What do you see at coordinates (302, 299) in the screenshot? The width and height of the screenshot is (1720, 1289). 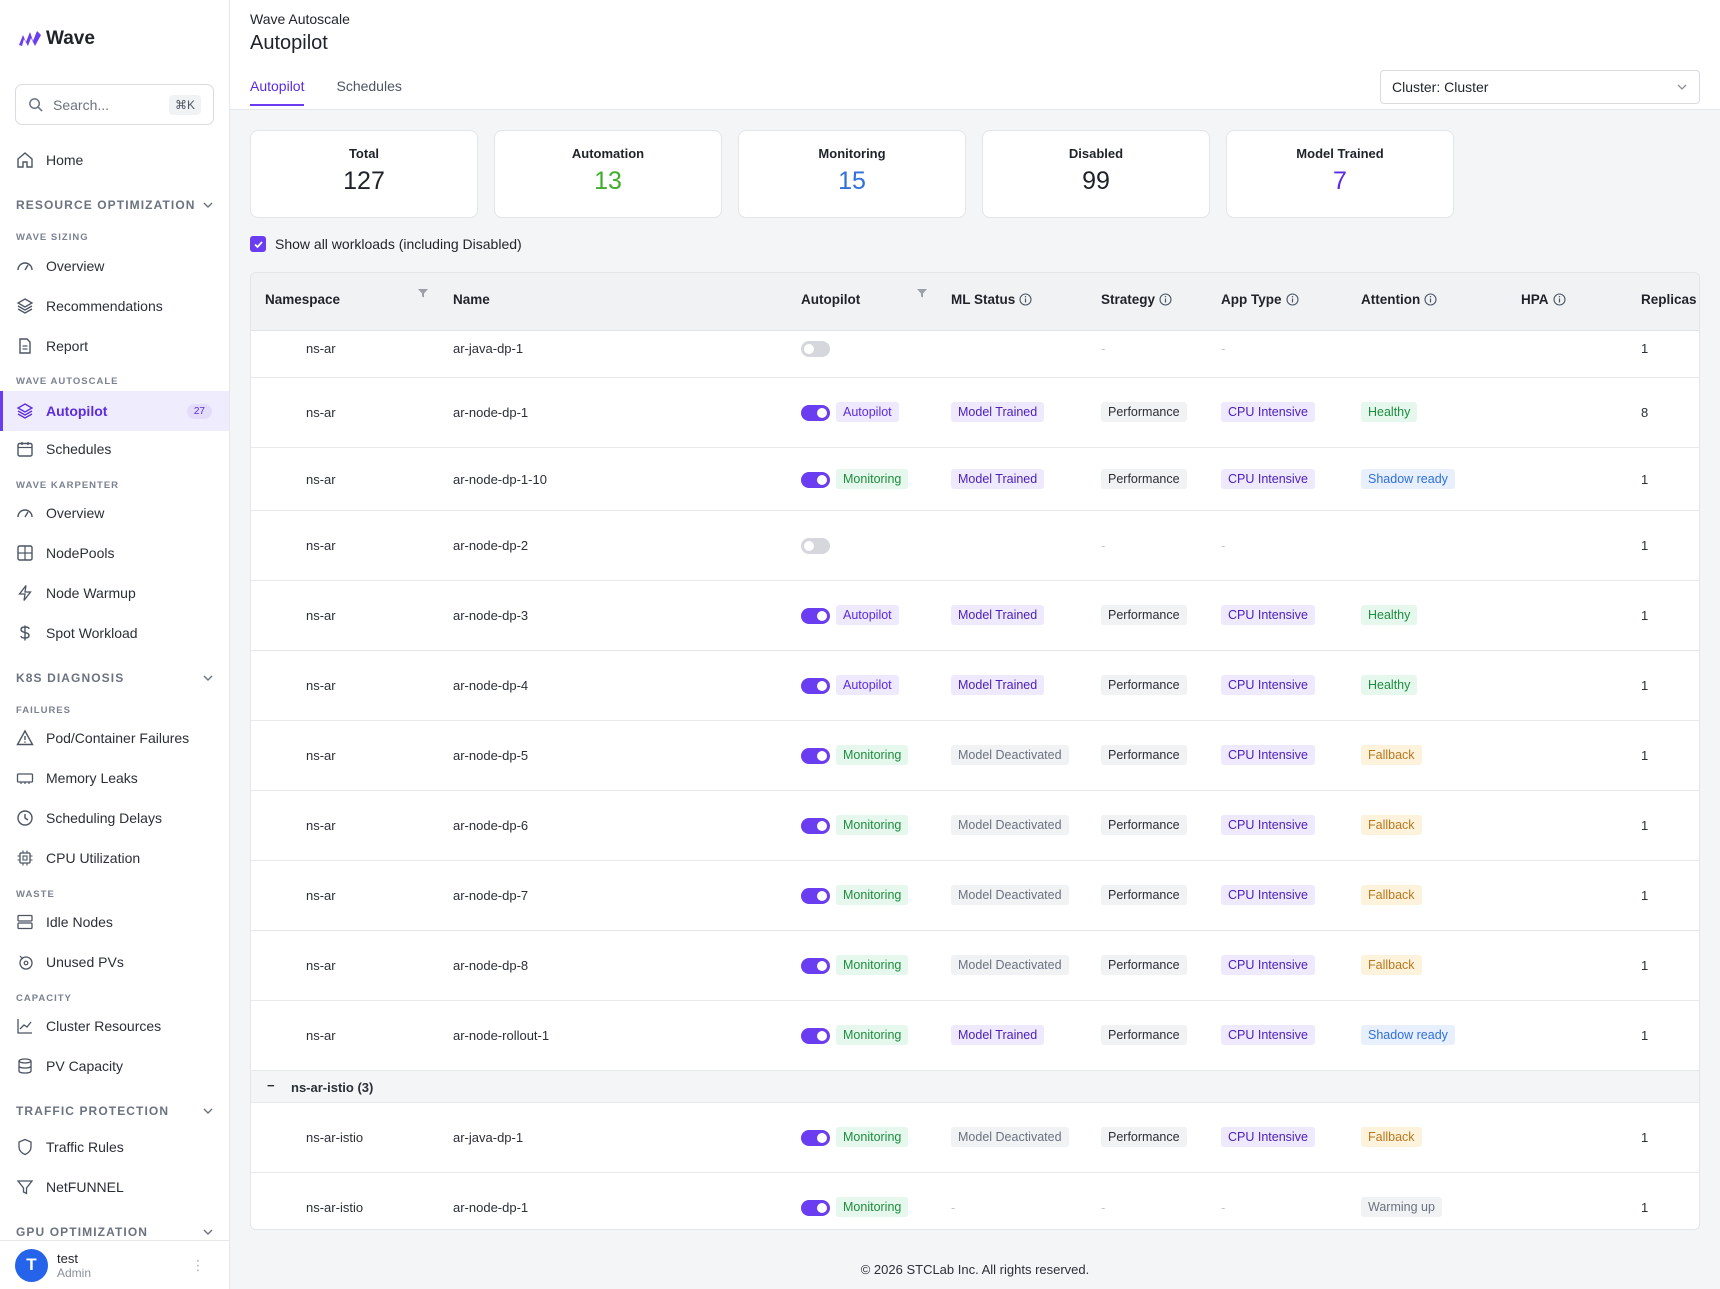 I see `column-namespace: Namespace` at bounding box center [302, 299].